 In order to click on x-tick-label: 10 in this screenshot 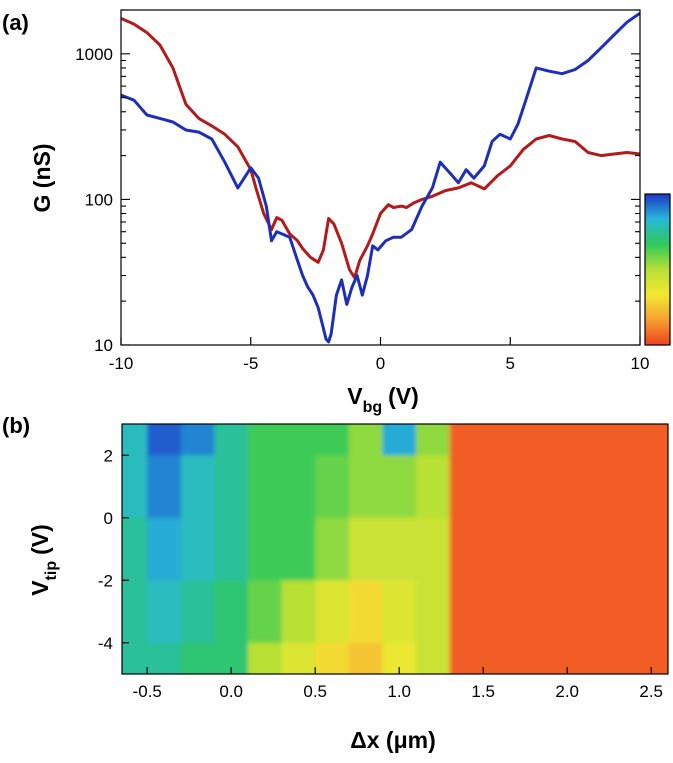, I will do `click(640, 363)`.